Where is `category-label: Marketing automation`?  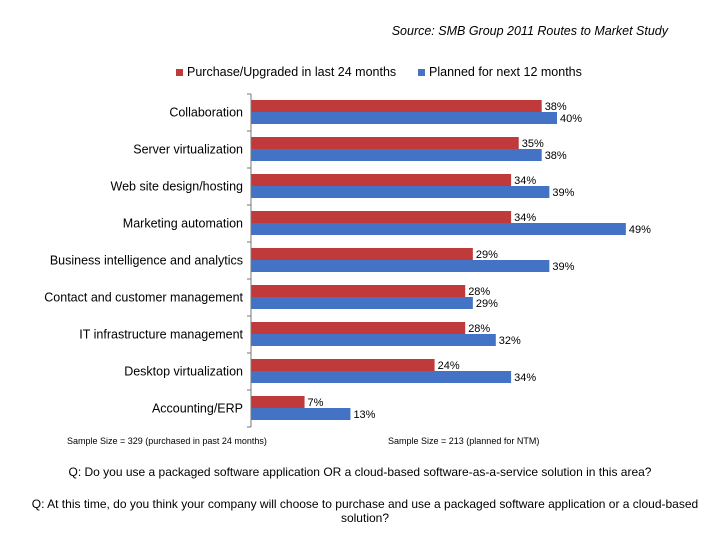 category-label: Marketing automation is located at coordinates (183, 224).